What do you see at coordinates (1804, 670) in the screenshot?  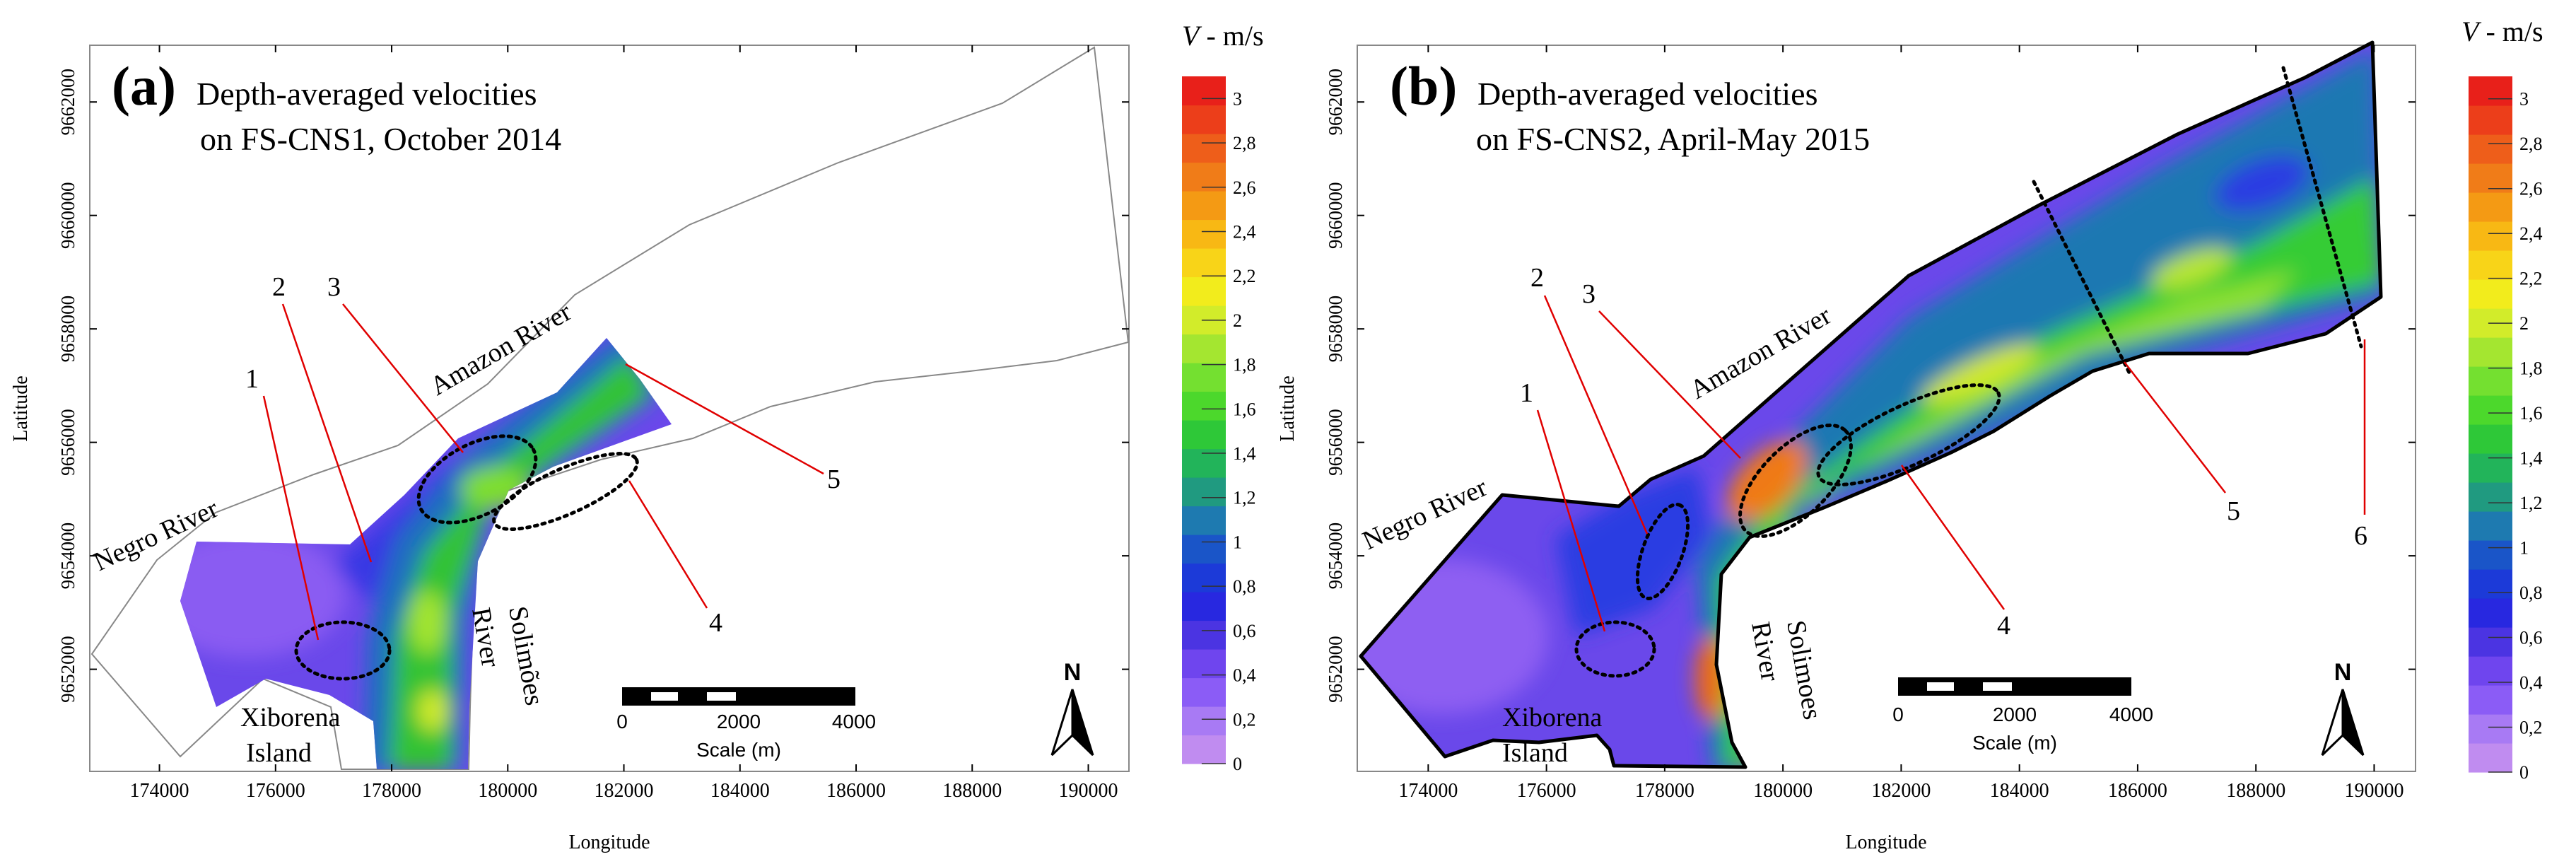 I see `panel-b-solimoes-label: Solimoes` at bounding box center [1804, 670].